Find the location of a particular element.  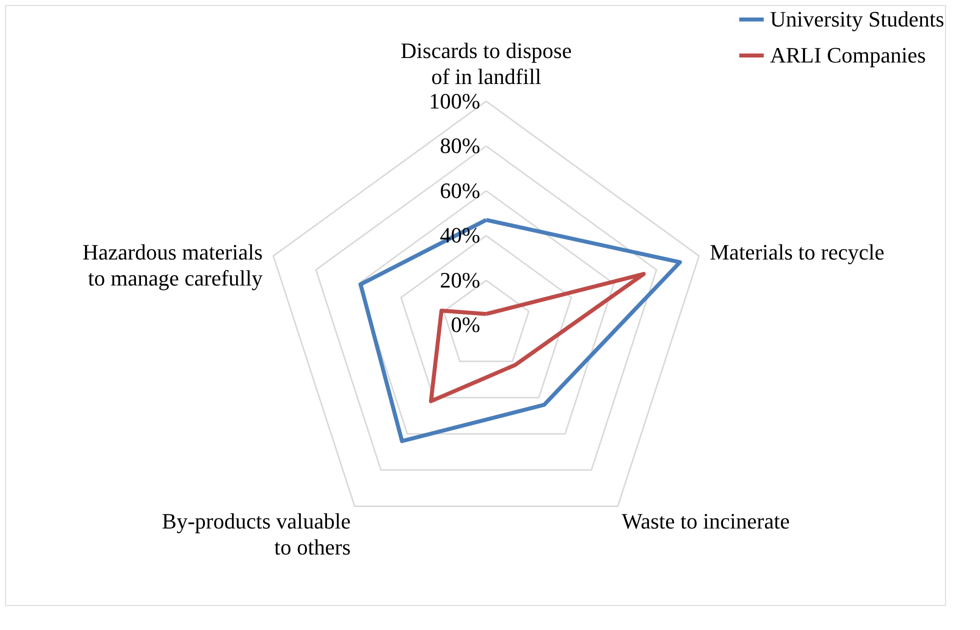

y-tick-label: 80% is located at coordinates (460, 145).